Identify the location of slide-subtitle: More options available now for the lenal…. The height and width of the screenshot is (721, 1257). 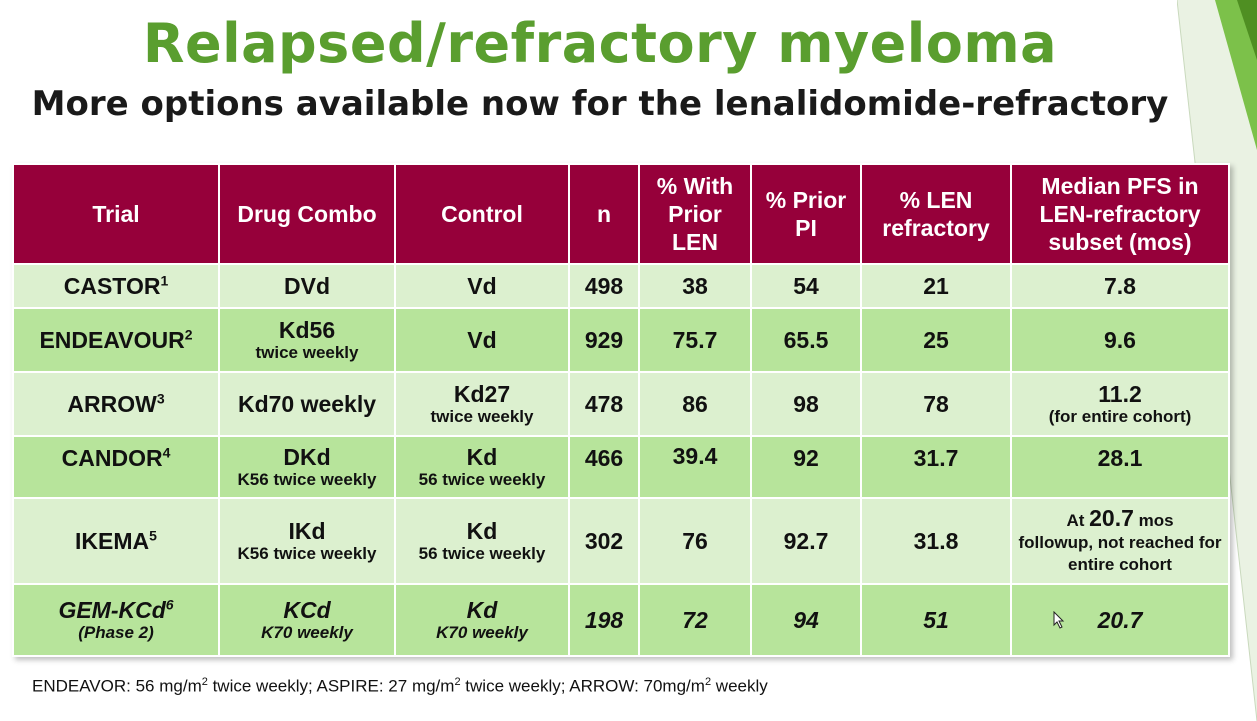
(600, 104).